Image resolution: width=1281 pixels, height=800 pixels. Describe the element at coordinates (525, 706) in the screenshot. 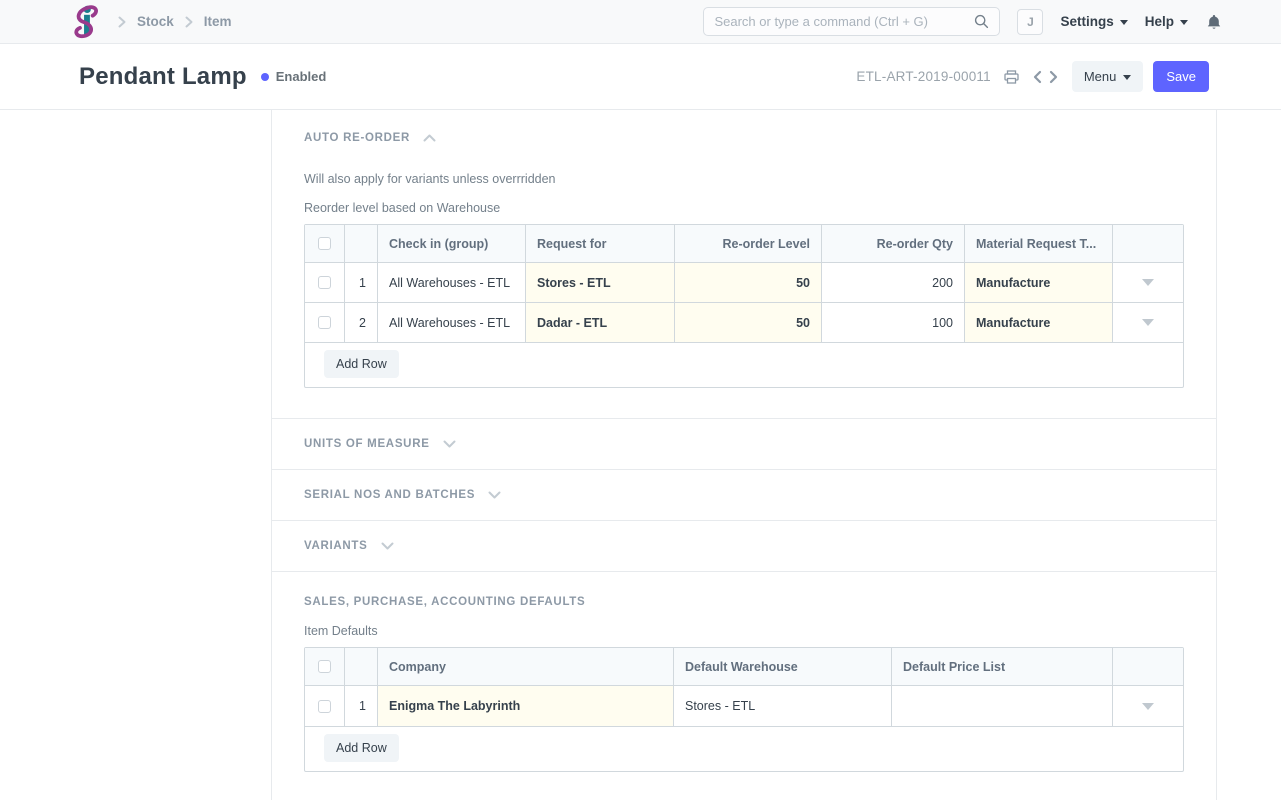

I see `cell-company: Enigma The Labyrinth` at that location.